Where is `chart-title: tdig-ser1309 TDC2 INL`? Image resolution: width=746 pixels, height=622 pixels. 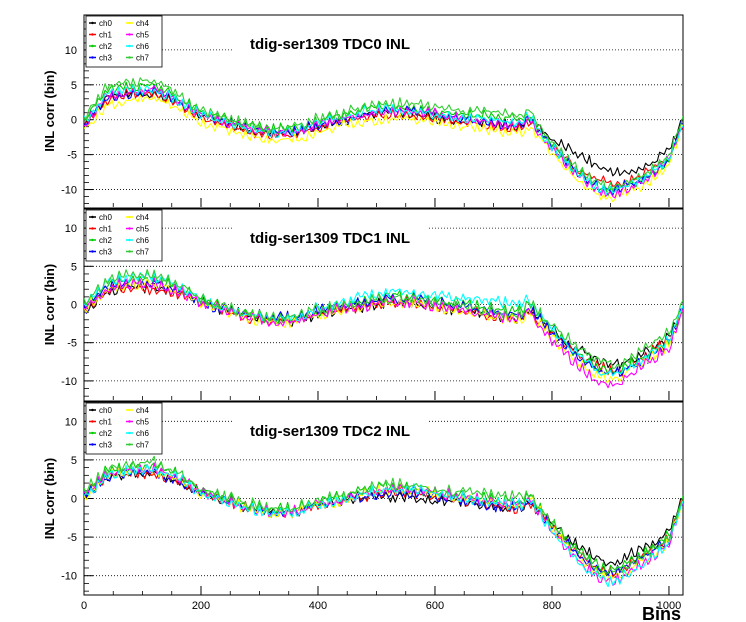
chart-title: tdig-ser1309 TDC2 INL is located at coordinates (330, 431).